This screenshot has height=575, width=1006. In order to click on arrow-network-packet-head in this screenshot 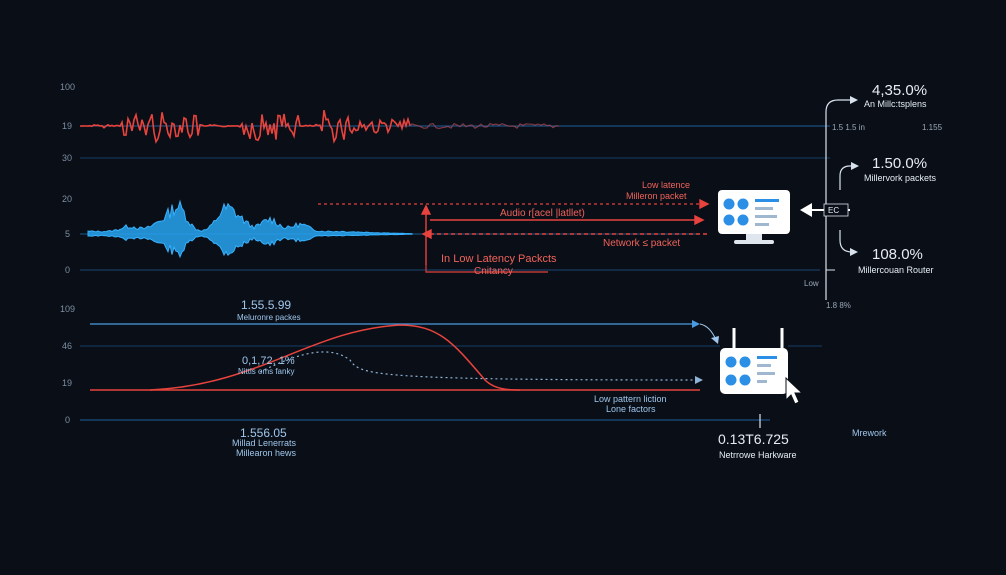, I will do `click(426, 234)`.